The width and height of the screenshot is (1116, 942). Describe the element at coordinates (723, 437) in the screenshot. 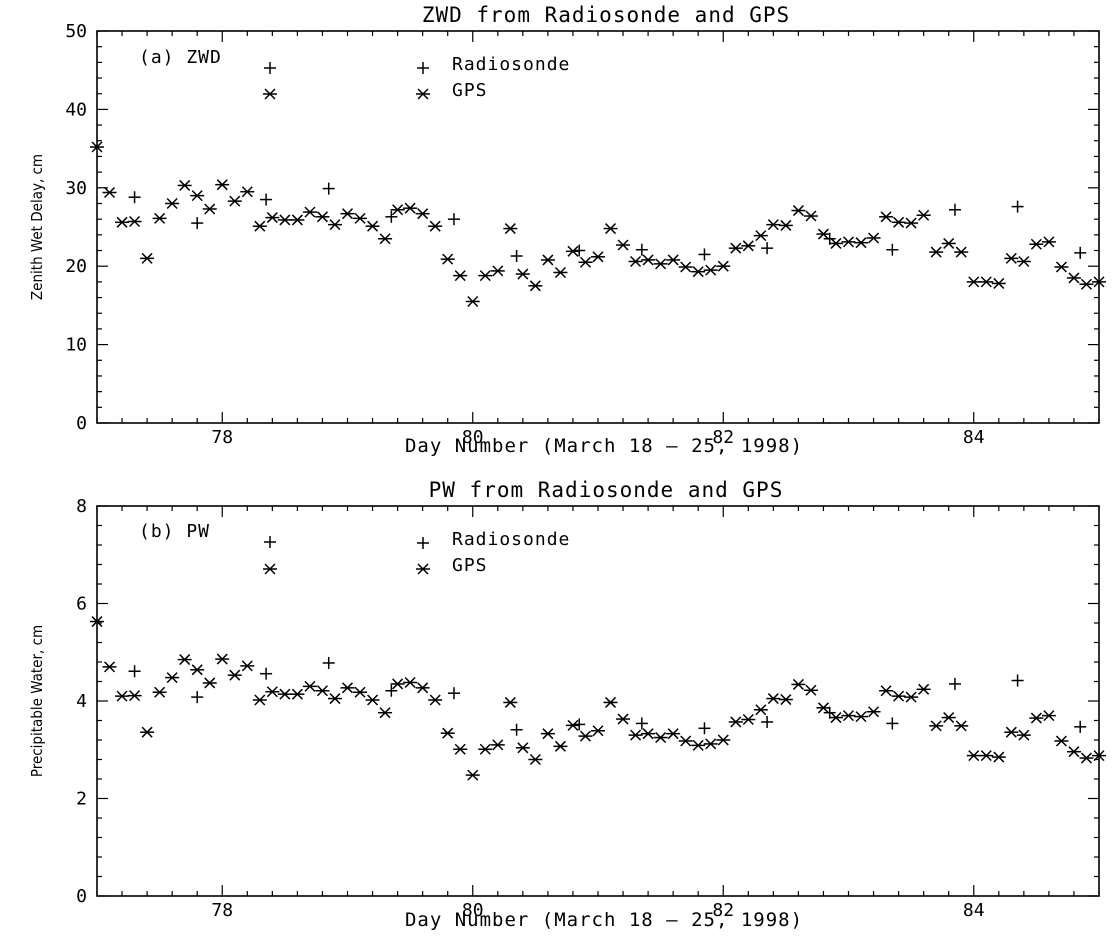

I see `x-tick-label: 82` at that location.